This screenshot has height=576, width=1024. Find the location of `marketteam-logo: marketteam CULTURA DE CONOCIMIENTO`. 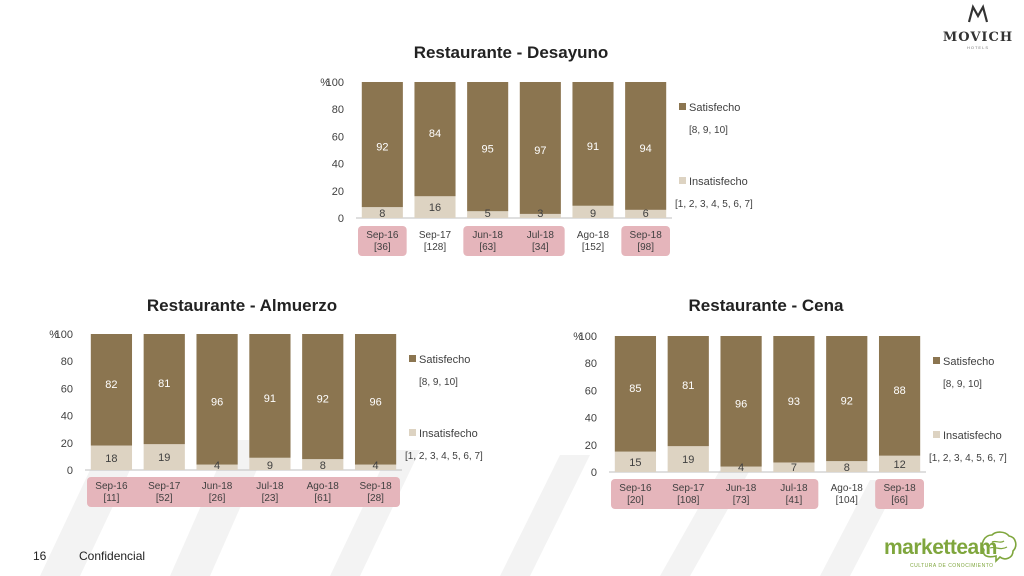

marketteam-logo: marketteam CULTURA DE CONOCIMIENTO is located at coordinates (952, 552).